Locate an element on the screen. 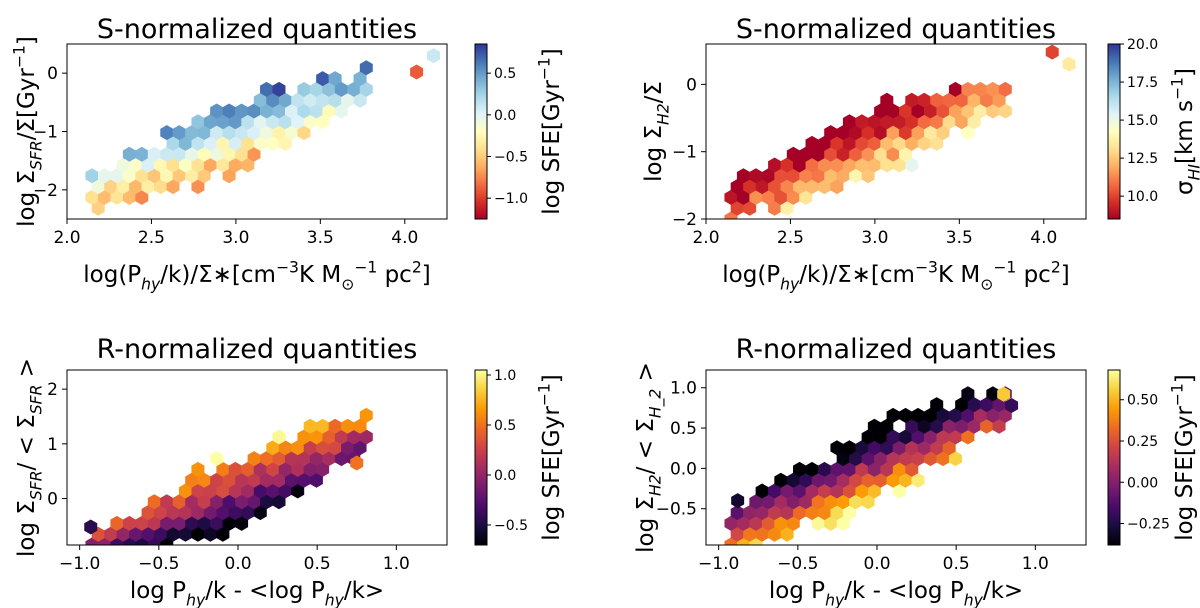 The image size is (1200, 608). colorbar-tick-label: 1.0 is located at coordinates (505, 376).